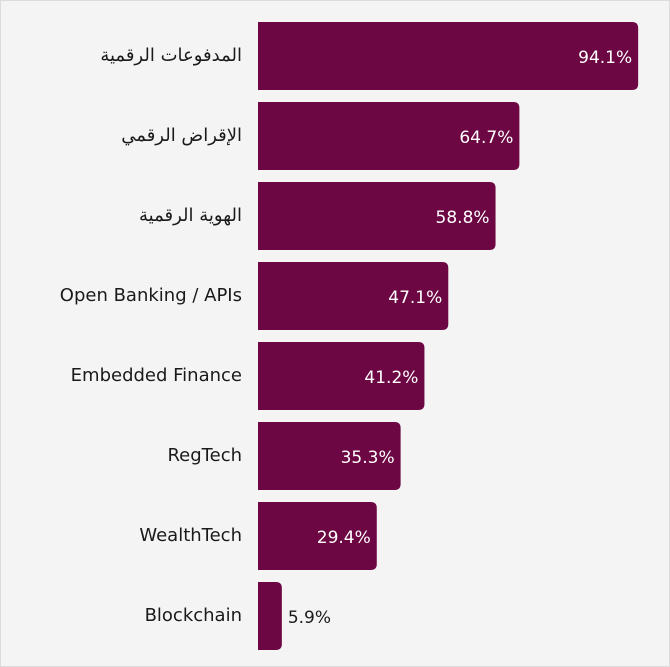 The width and height of the screenshot is (670, 667). What do you see at coordinates (415, 298) in the screenshot?
I see `value-label: 47.1%` at bounding box center [415, 298].